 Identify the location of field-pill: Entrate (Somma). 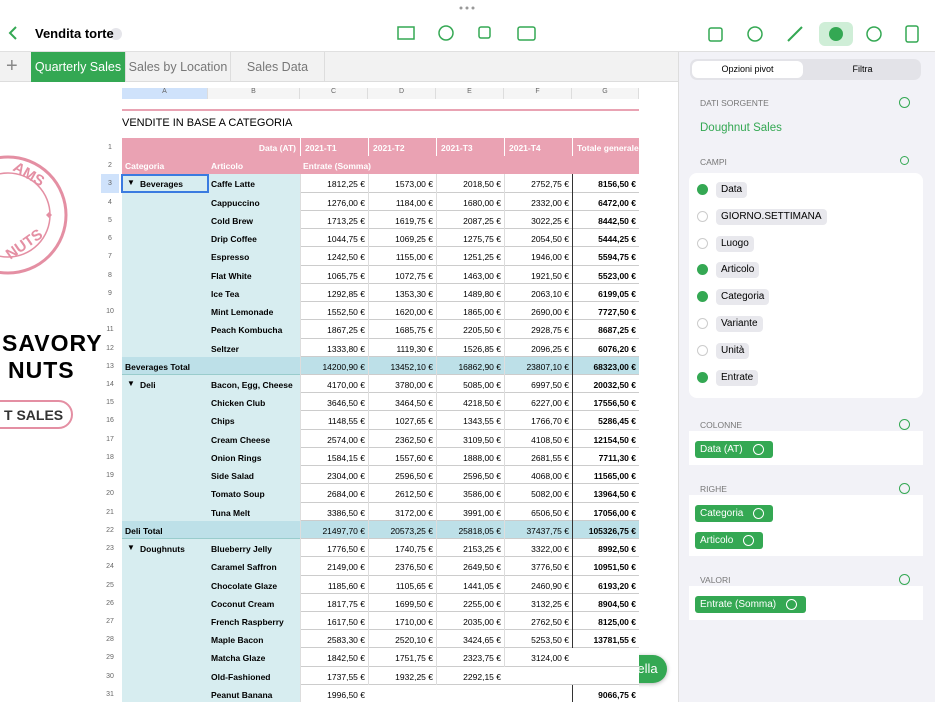
(751, 604).